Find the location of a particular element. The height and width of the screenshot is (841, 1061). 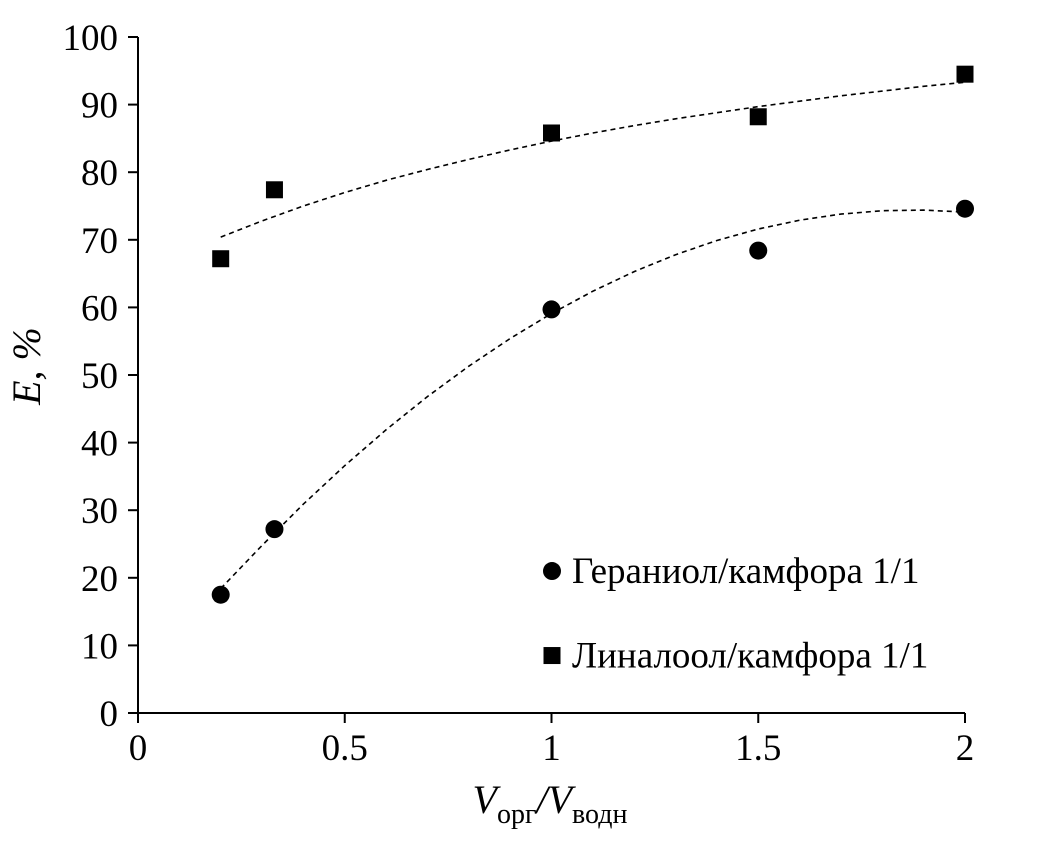

x-axis-title: Vорг/Vводн is located at coordinates (550, 803).